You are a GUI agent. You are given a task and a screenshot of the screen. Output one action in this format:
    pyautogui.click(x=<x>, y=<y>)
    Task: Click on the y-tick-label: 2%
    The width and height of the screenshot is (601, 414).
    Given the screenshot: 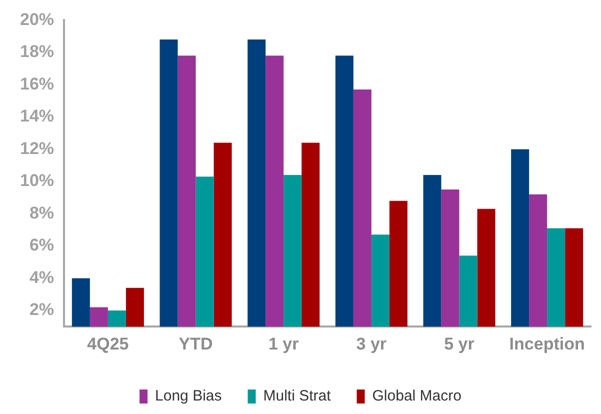 What is the action you would take?
    pyautogui.click(x=41, y=310)
    